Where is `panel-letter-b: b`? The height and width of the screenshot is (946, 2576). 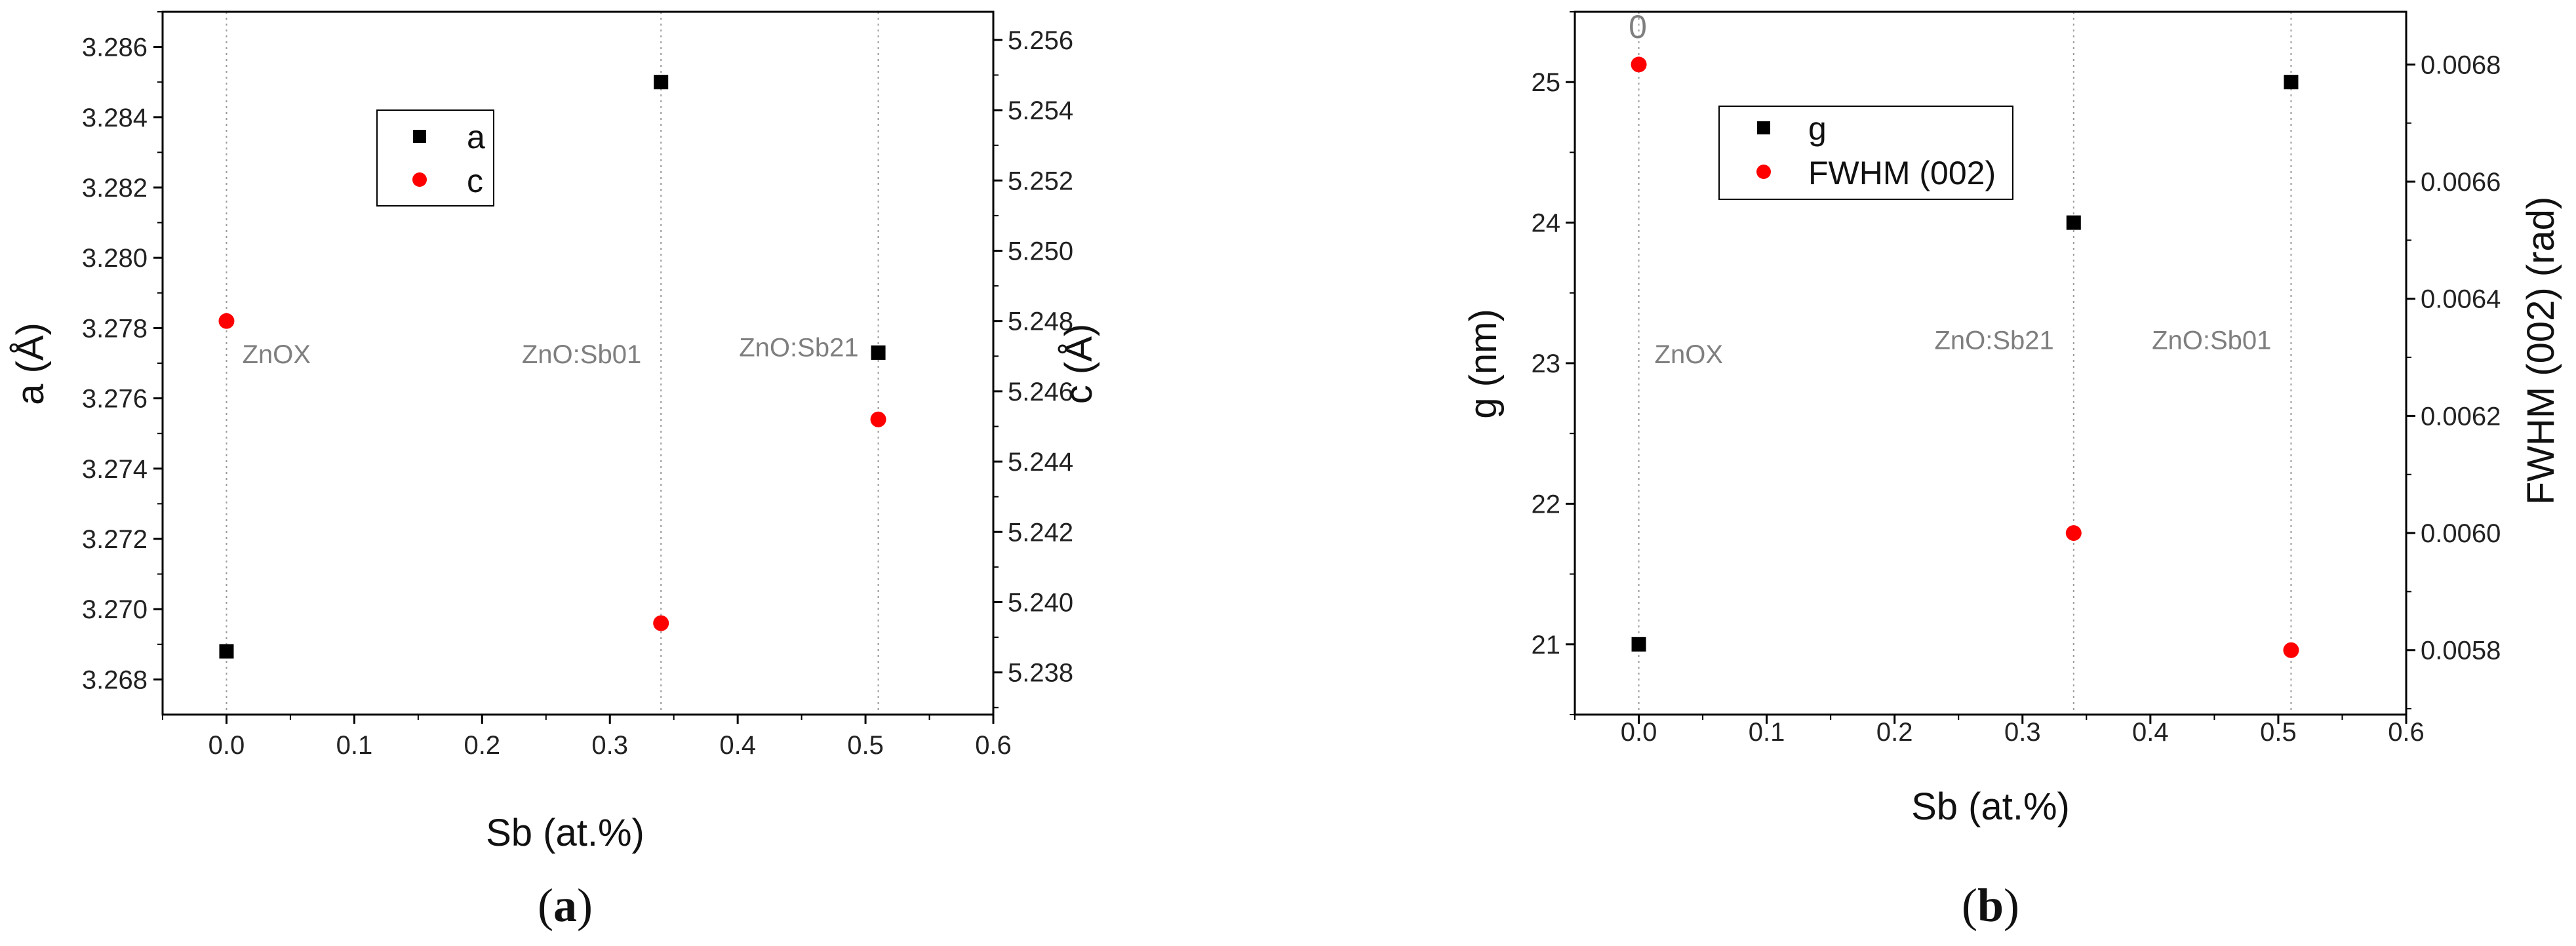 panel-letter-b: b is located at coordinates (1990, 906).